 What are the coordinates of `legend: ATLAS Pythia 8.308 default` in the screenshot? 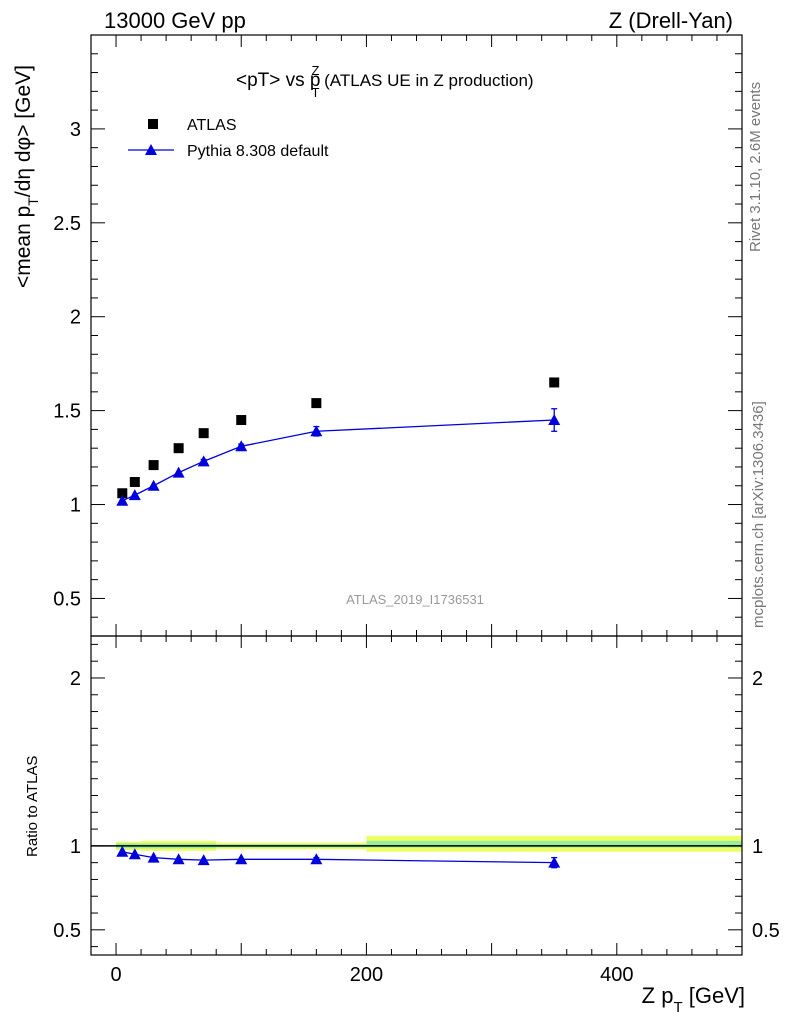 It's located at (228, 138).